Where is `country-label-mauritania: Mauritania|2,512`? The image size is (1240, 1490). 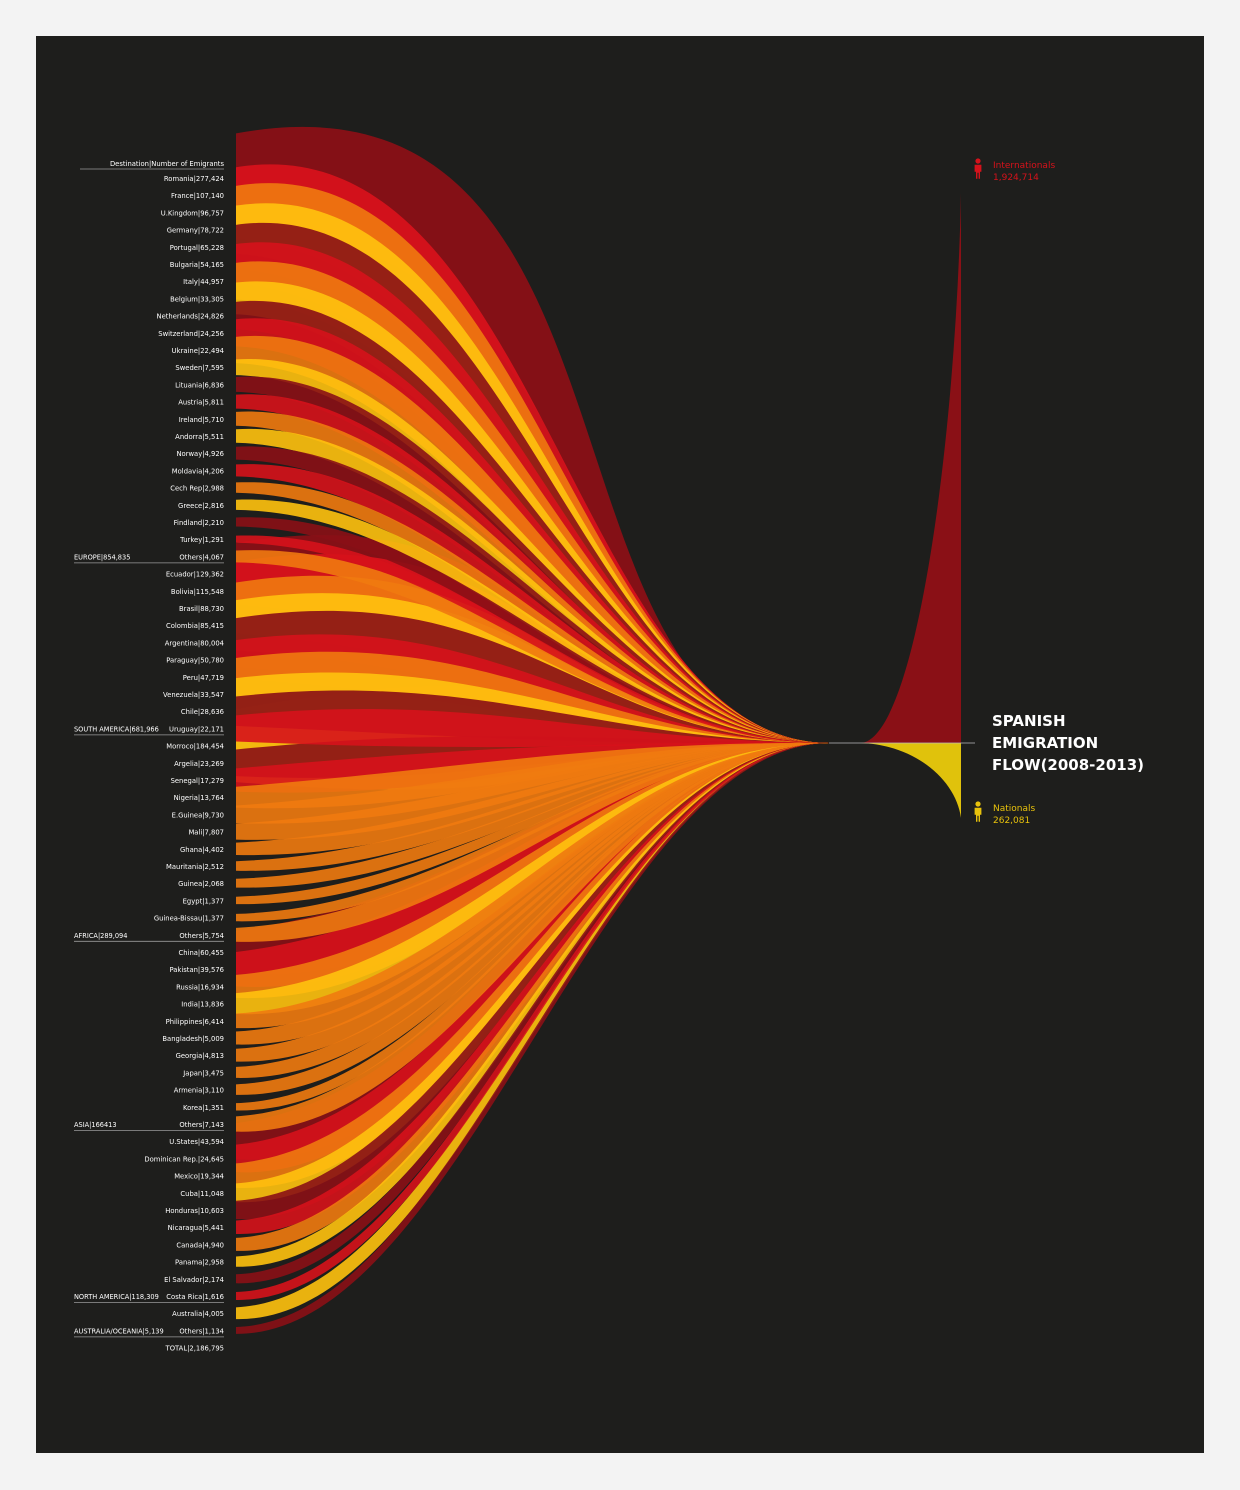 country-label-mauritania: Mauritania|2,512 is located at coordinates (195, 867).